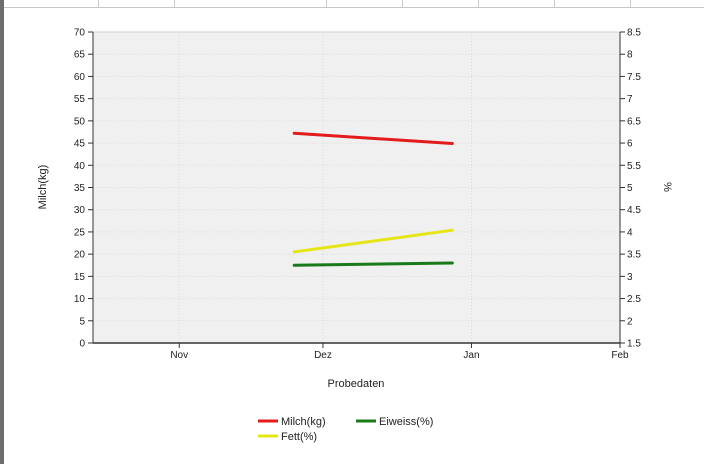 The image size is (704, 464). Describe the element at coordinates (354, 4) in the screenshot. I see `table-header-strip` at that location.